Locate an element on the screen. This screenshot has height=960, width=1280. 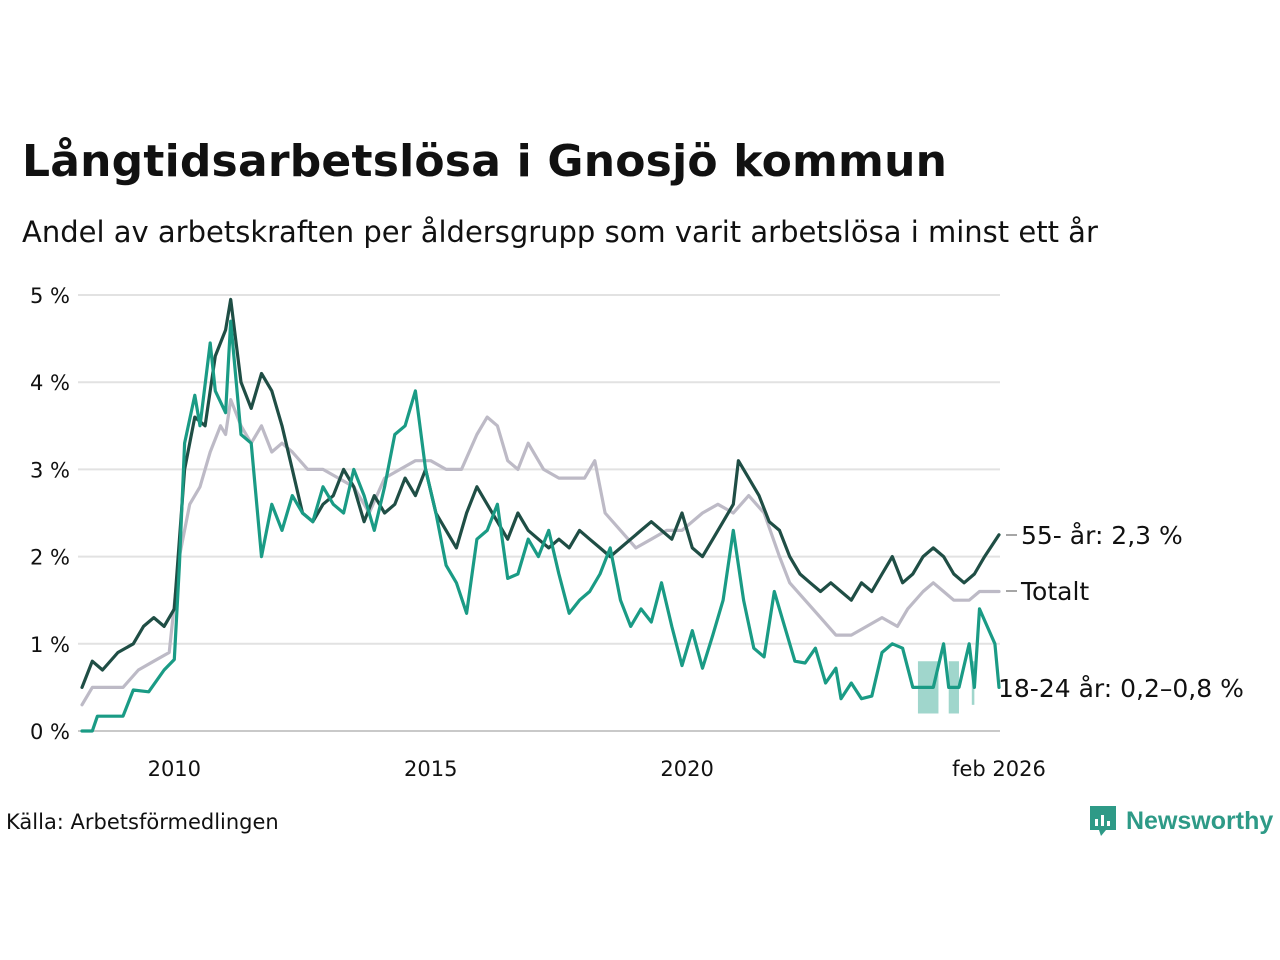
y-tick-label: 1 % is located at coordinates (50, 645).